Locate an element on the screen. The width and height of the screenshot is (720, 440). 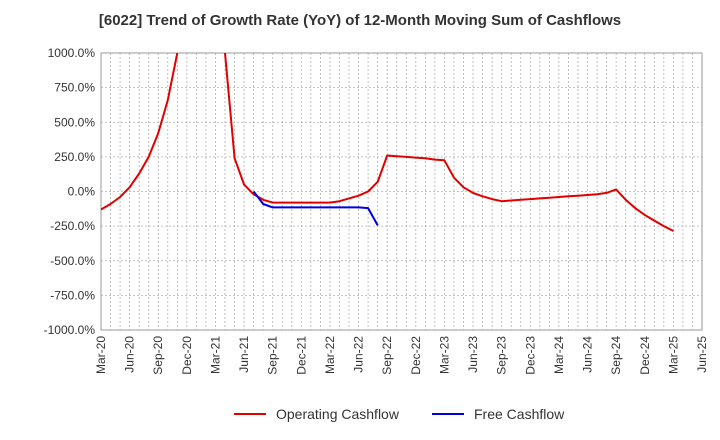
series-free-cashflow is located at coordinates (315, 208).